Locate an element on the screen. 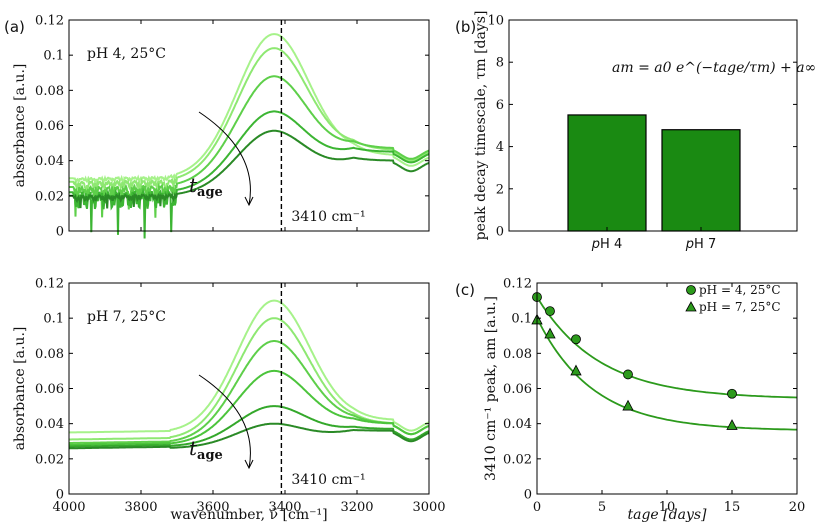  fit-curve-triangle is located at coordinates (666, 374).